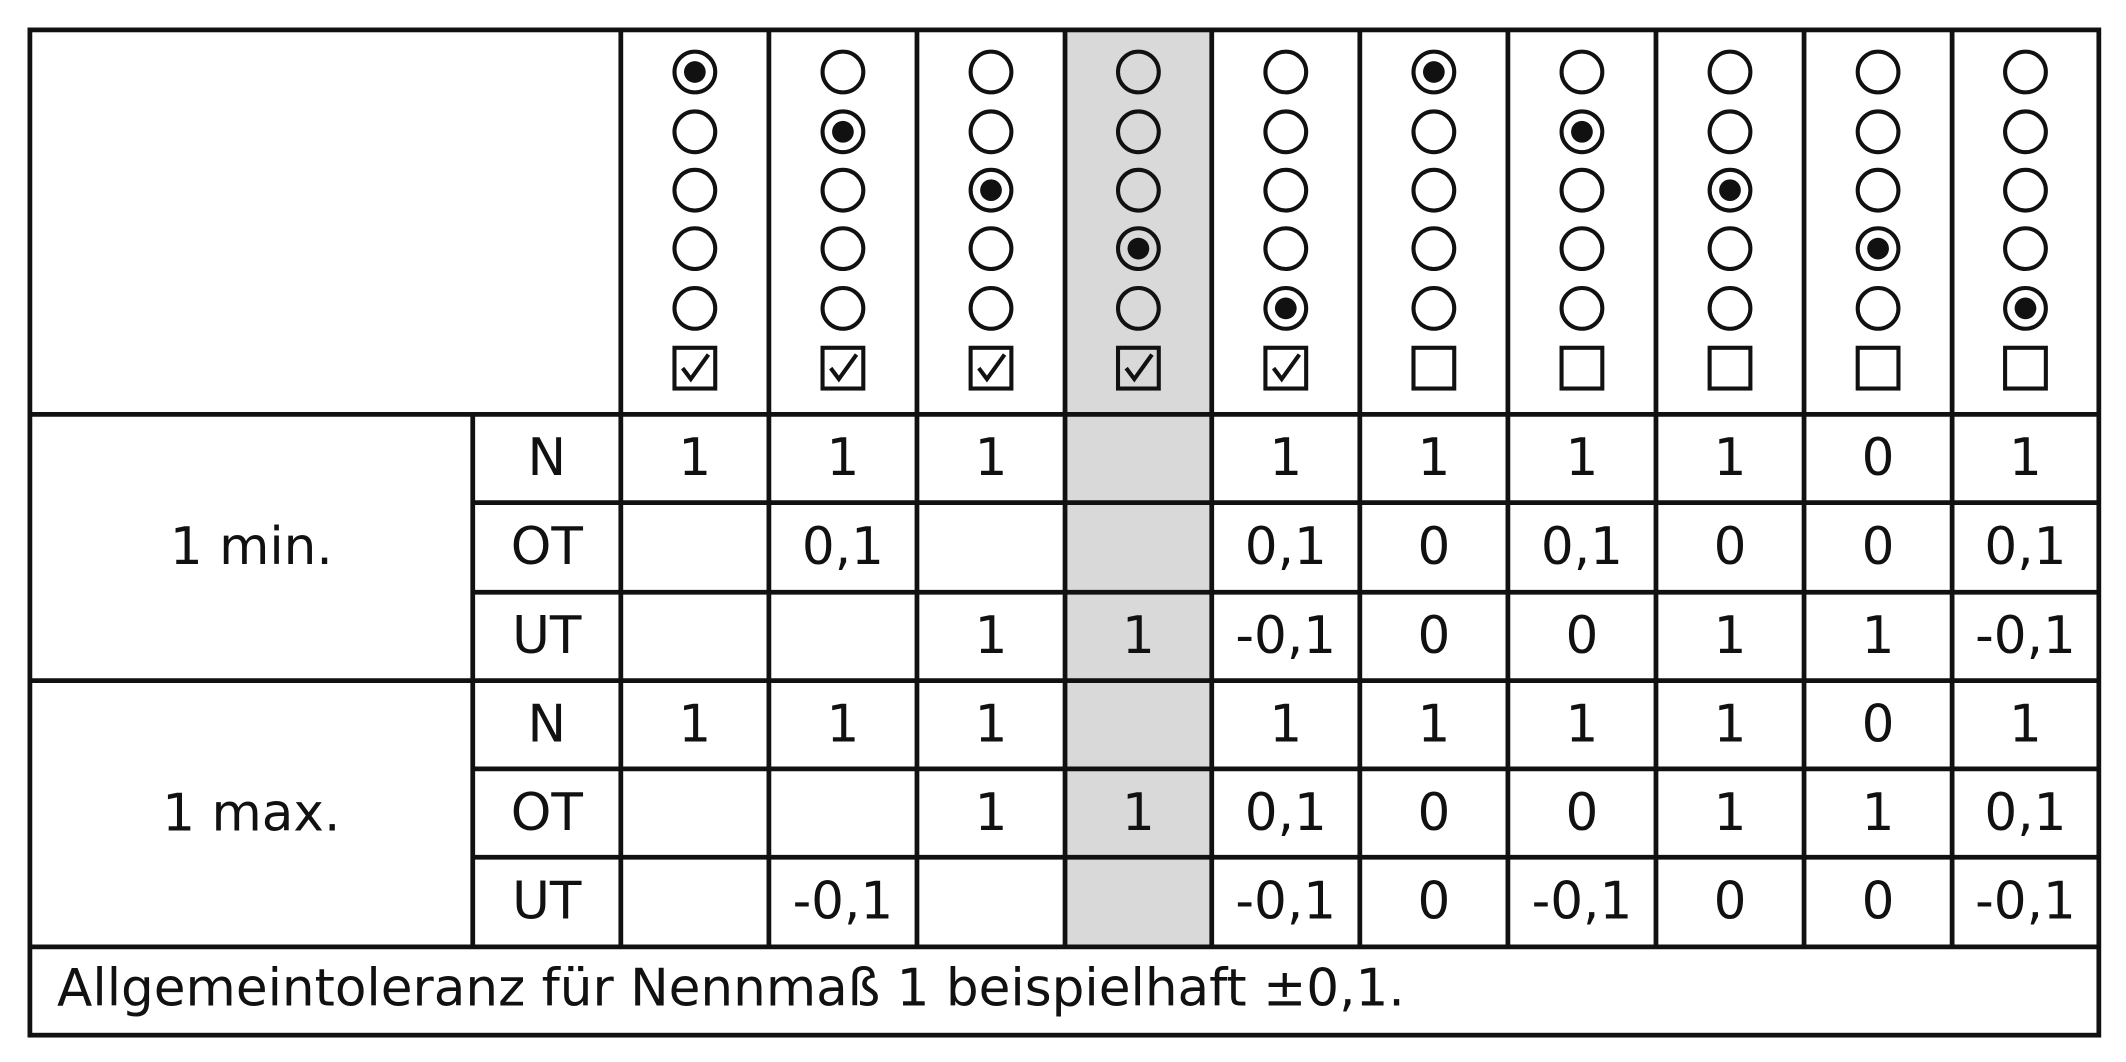 Image resolution: width=2126 pixels, height=1062 pixels. I want to click on row-label: UT, so click(547, 636).